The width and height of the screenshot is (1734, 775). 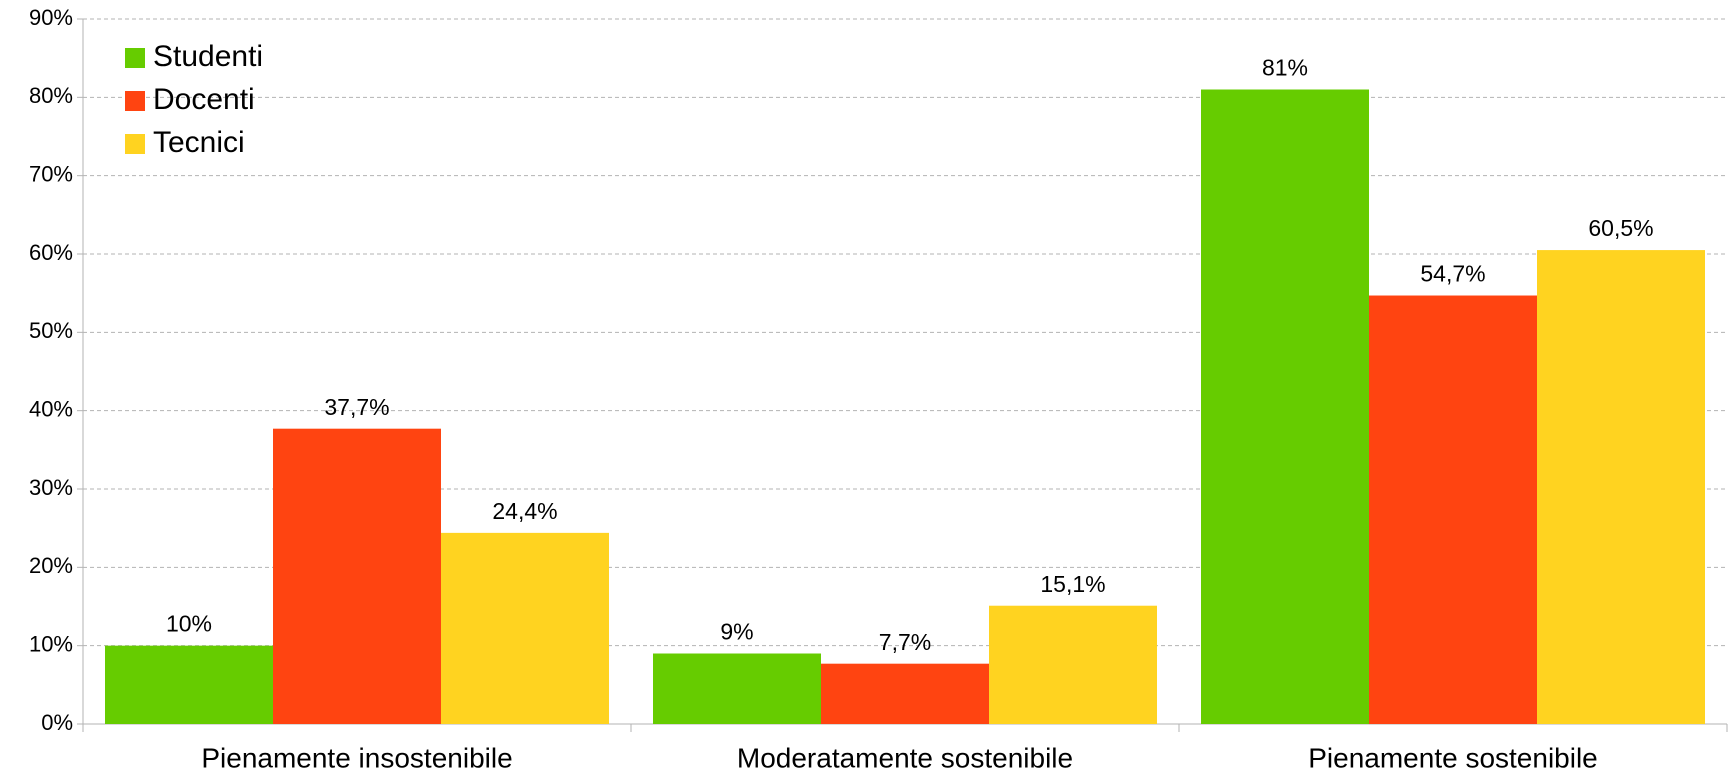 What do you see at coordinates (1072, 584) in the screenshot?
I see `value-label: 15,1%` at bounding box center [1072, 584].